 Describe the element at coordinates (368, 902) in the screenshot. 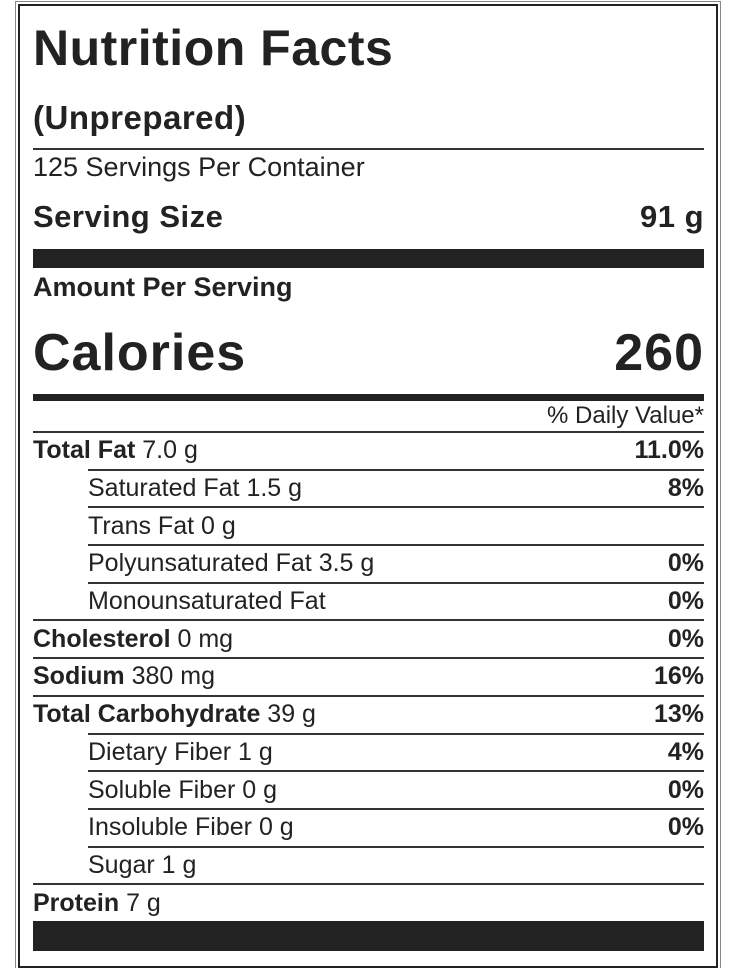

I see `nutrient-row: Protein 7 g` at that location.